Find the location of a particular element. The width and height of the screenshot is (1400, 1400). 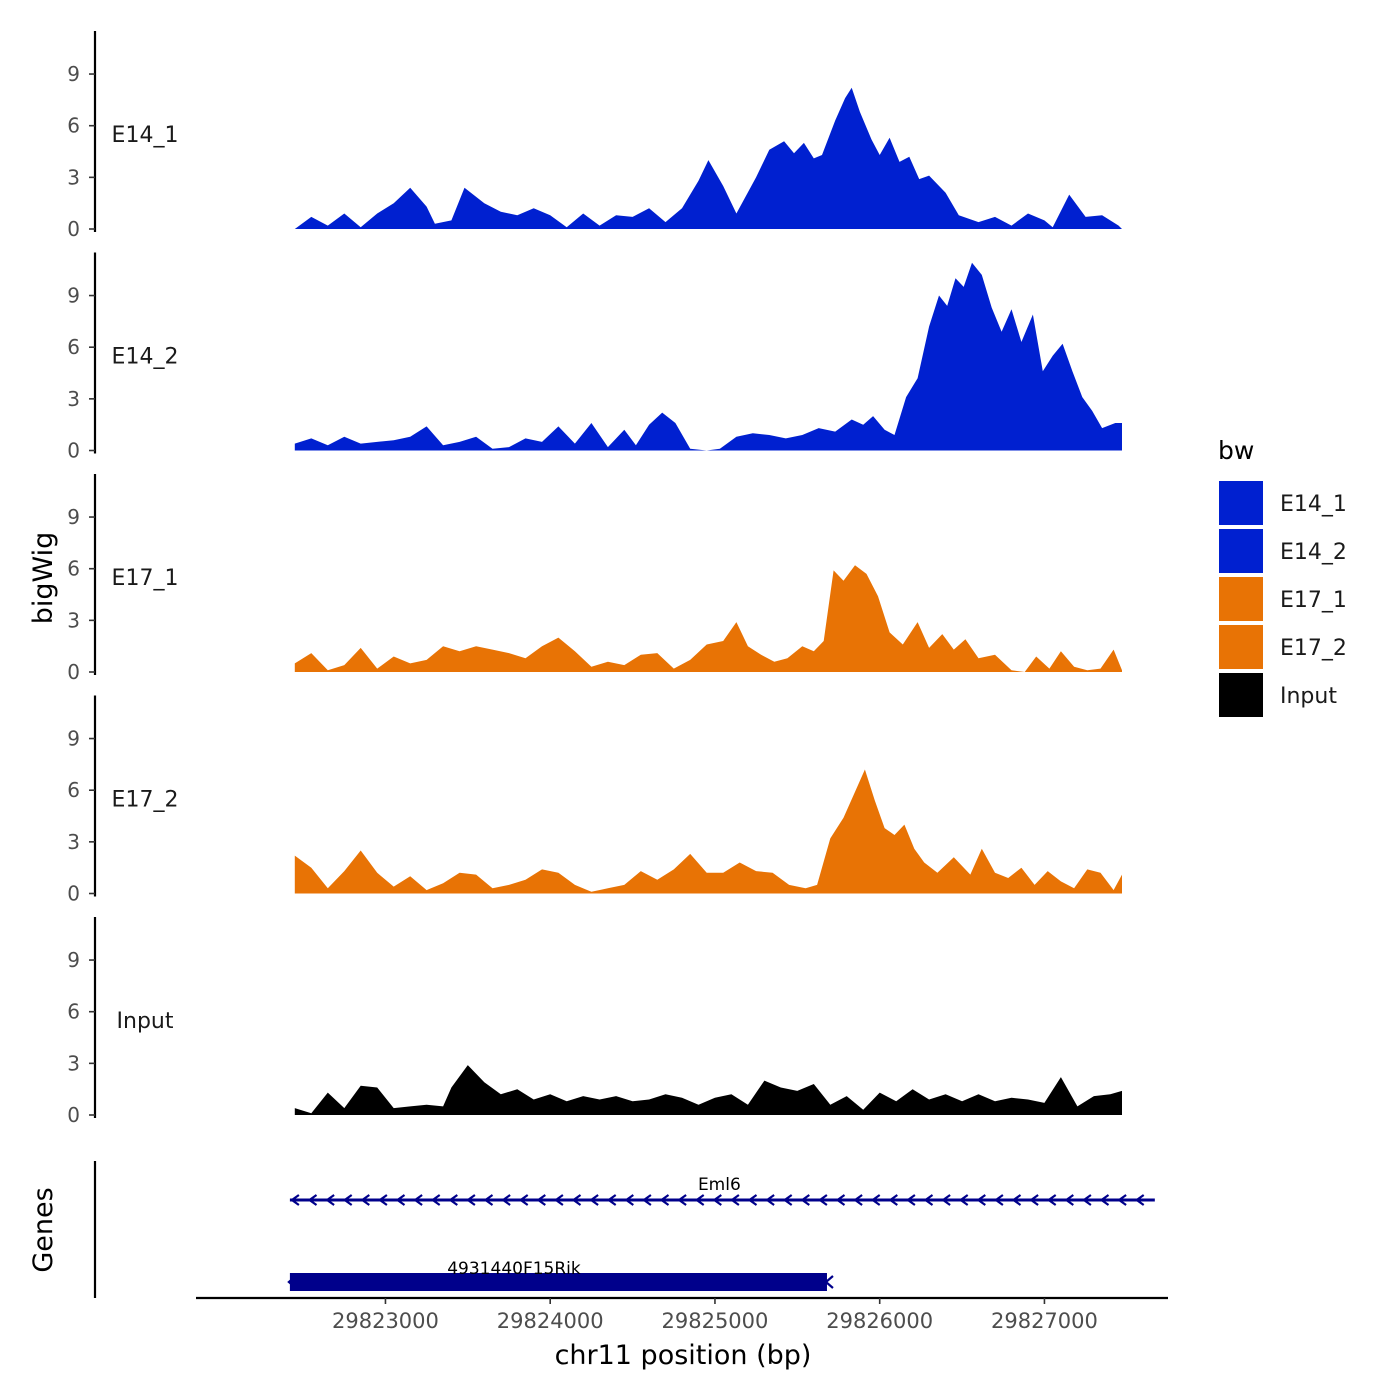

gene-label: 4931440F15Rik is located at coordinates (514, 1269).